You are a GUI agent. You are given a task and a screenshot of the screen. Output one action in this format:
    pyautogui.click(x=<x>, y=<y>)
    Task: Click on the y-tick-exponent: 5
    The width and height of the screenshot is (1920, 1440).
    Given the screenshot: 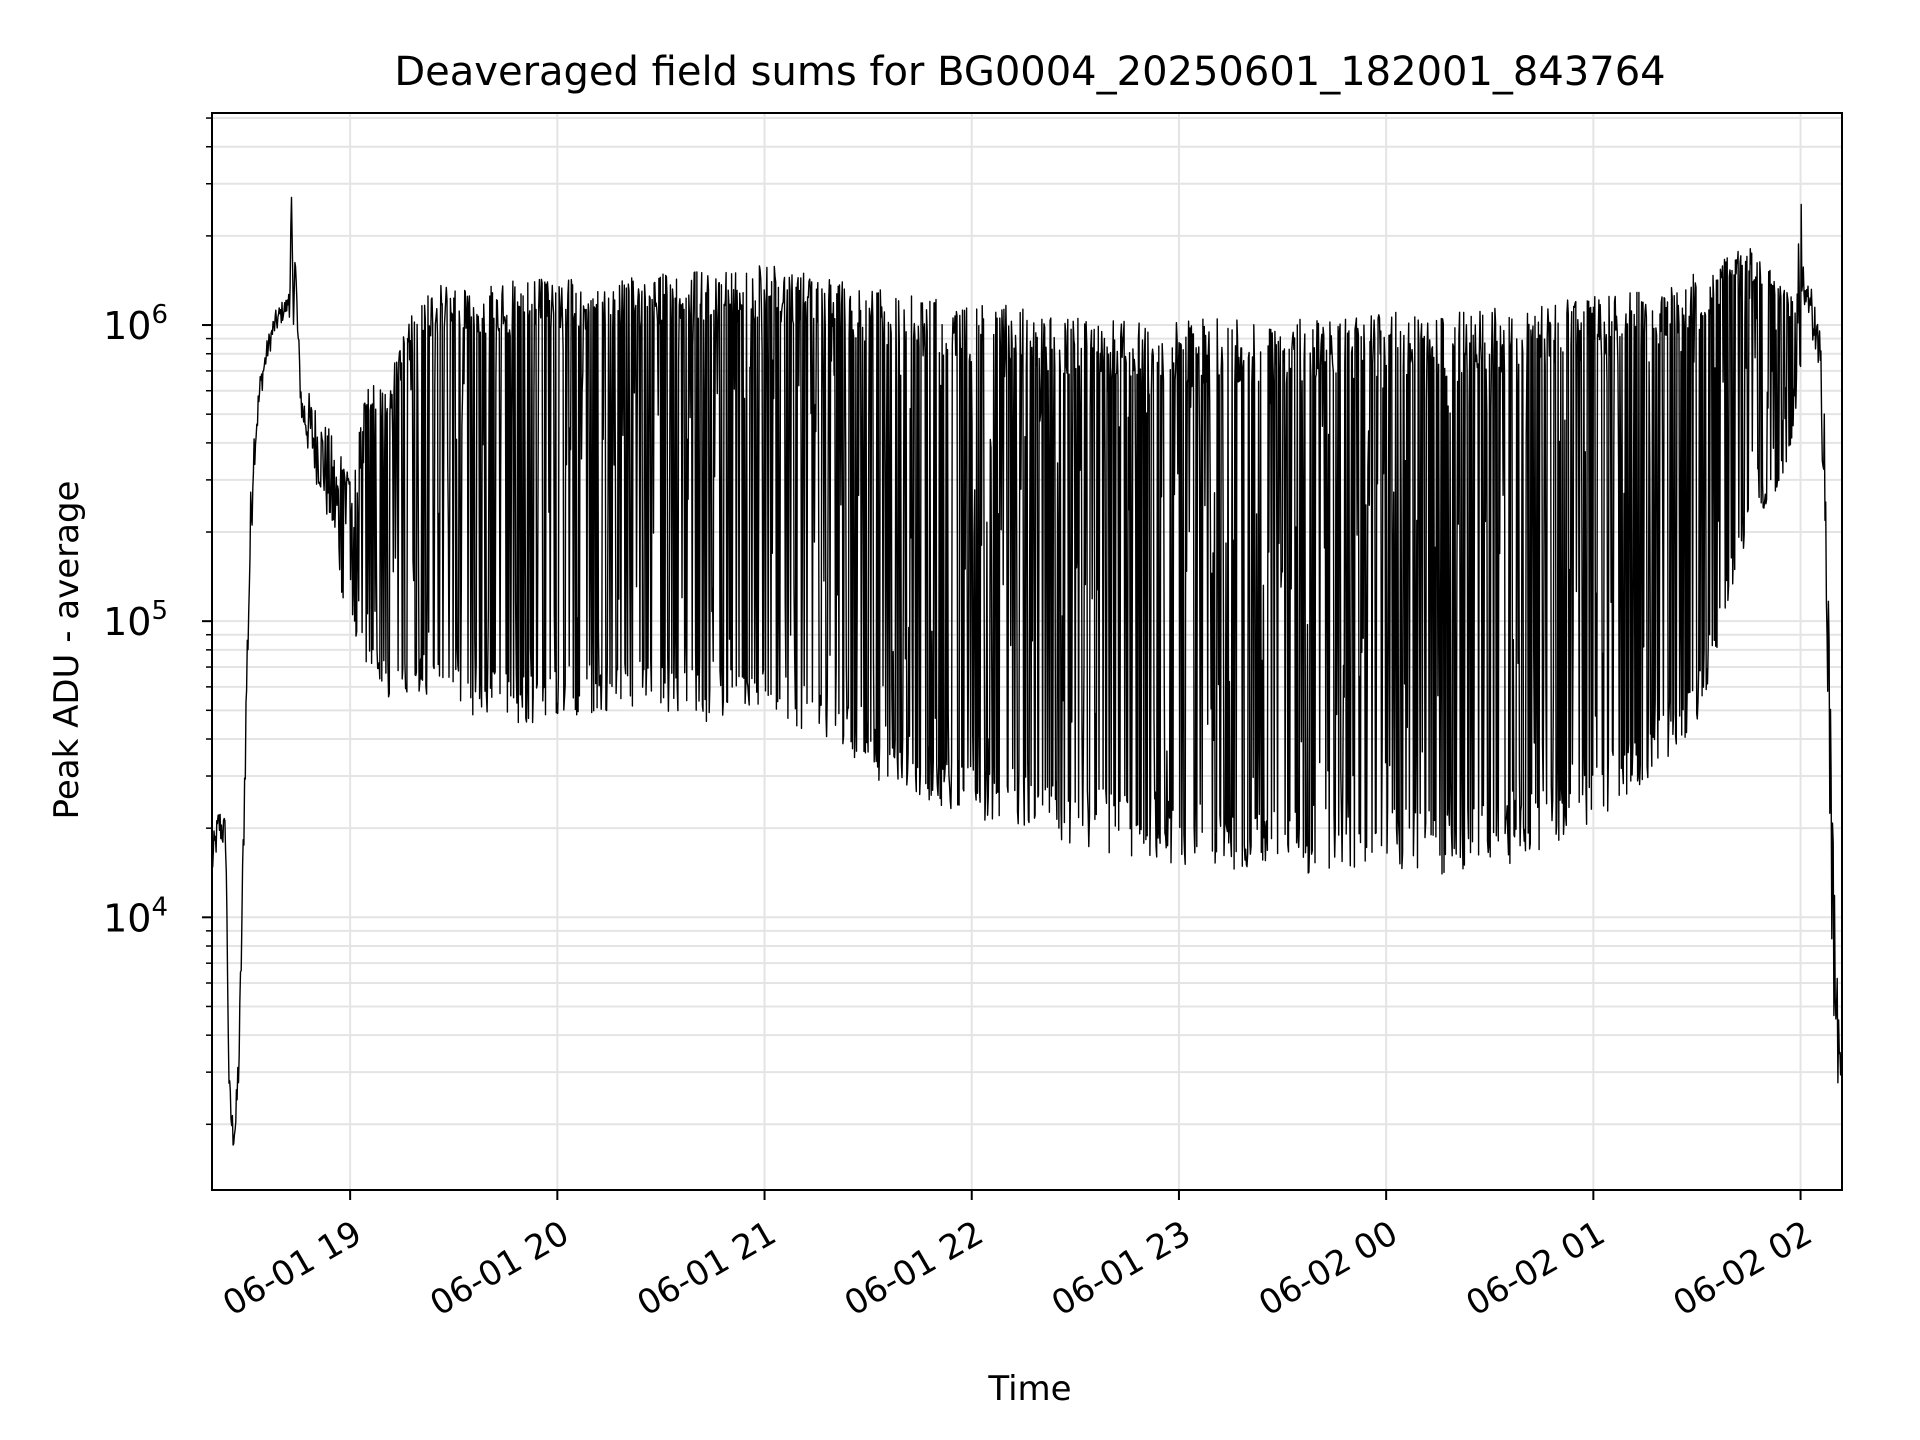 What is the action you would take?
    pyautogui.click(x=159, y=611)
    